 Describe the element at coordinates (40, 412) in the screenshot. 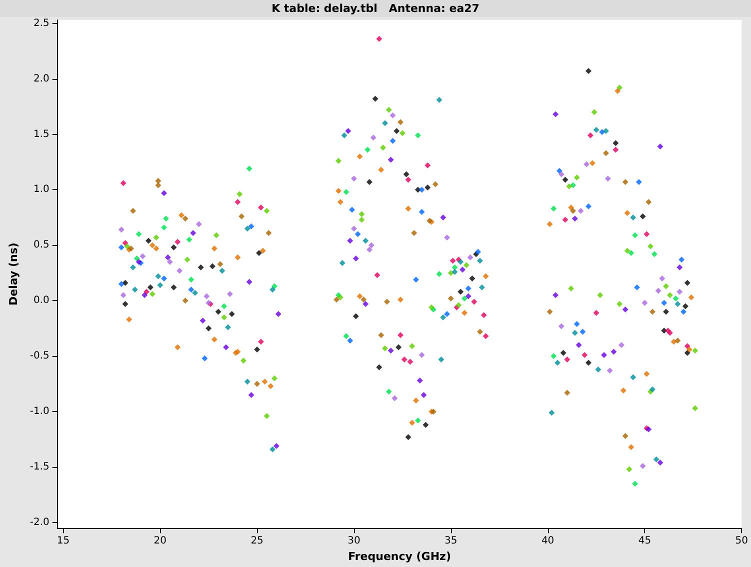

I see `y-tick-label: -1.0` at that location.